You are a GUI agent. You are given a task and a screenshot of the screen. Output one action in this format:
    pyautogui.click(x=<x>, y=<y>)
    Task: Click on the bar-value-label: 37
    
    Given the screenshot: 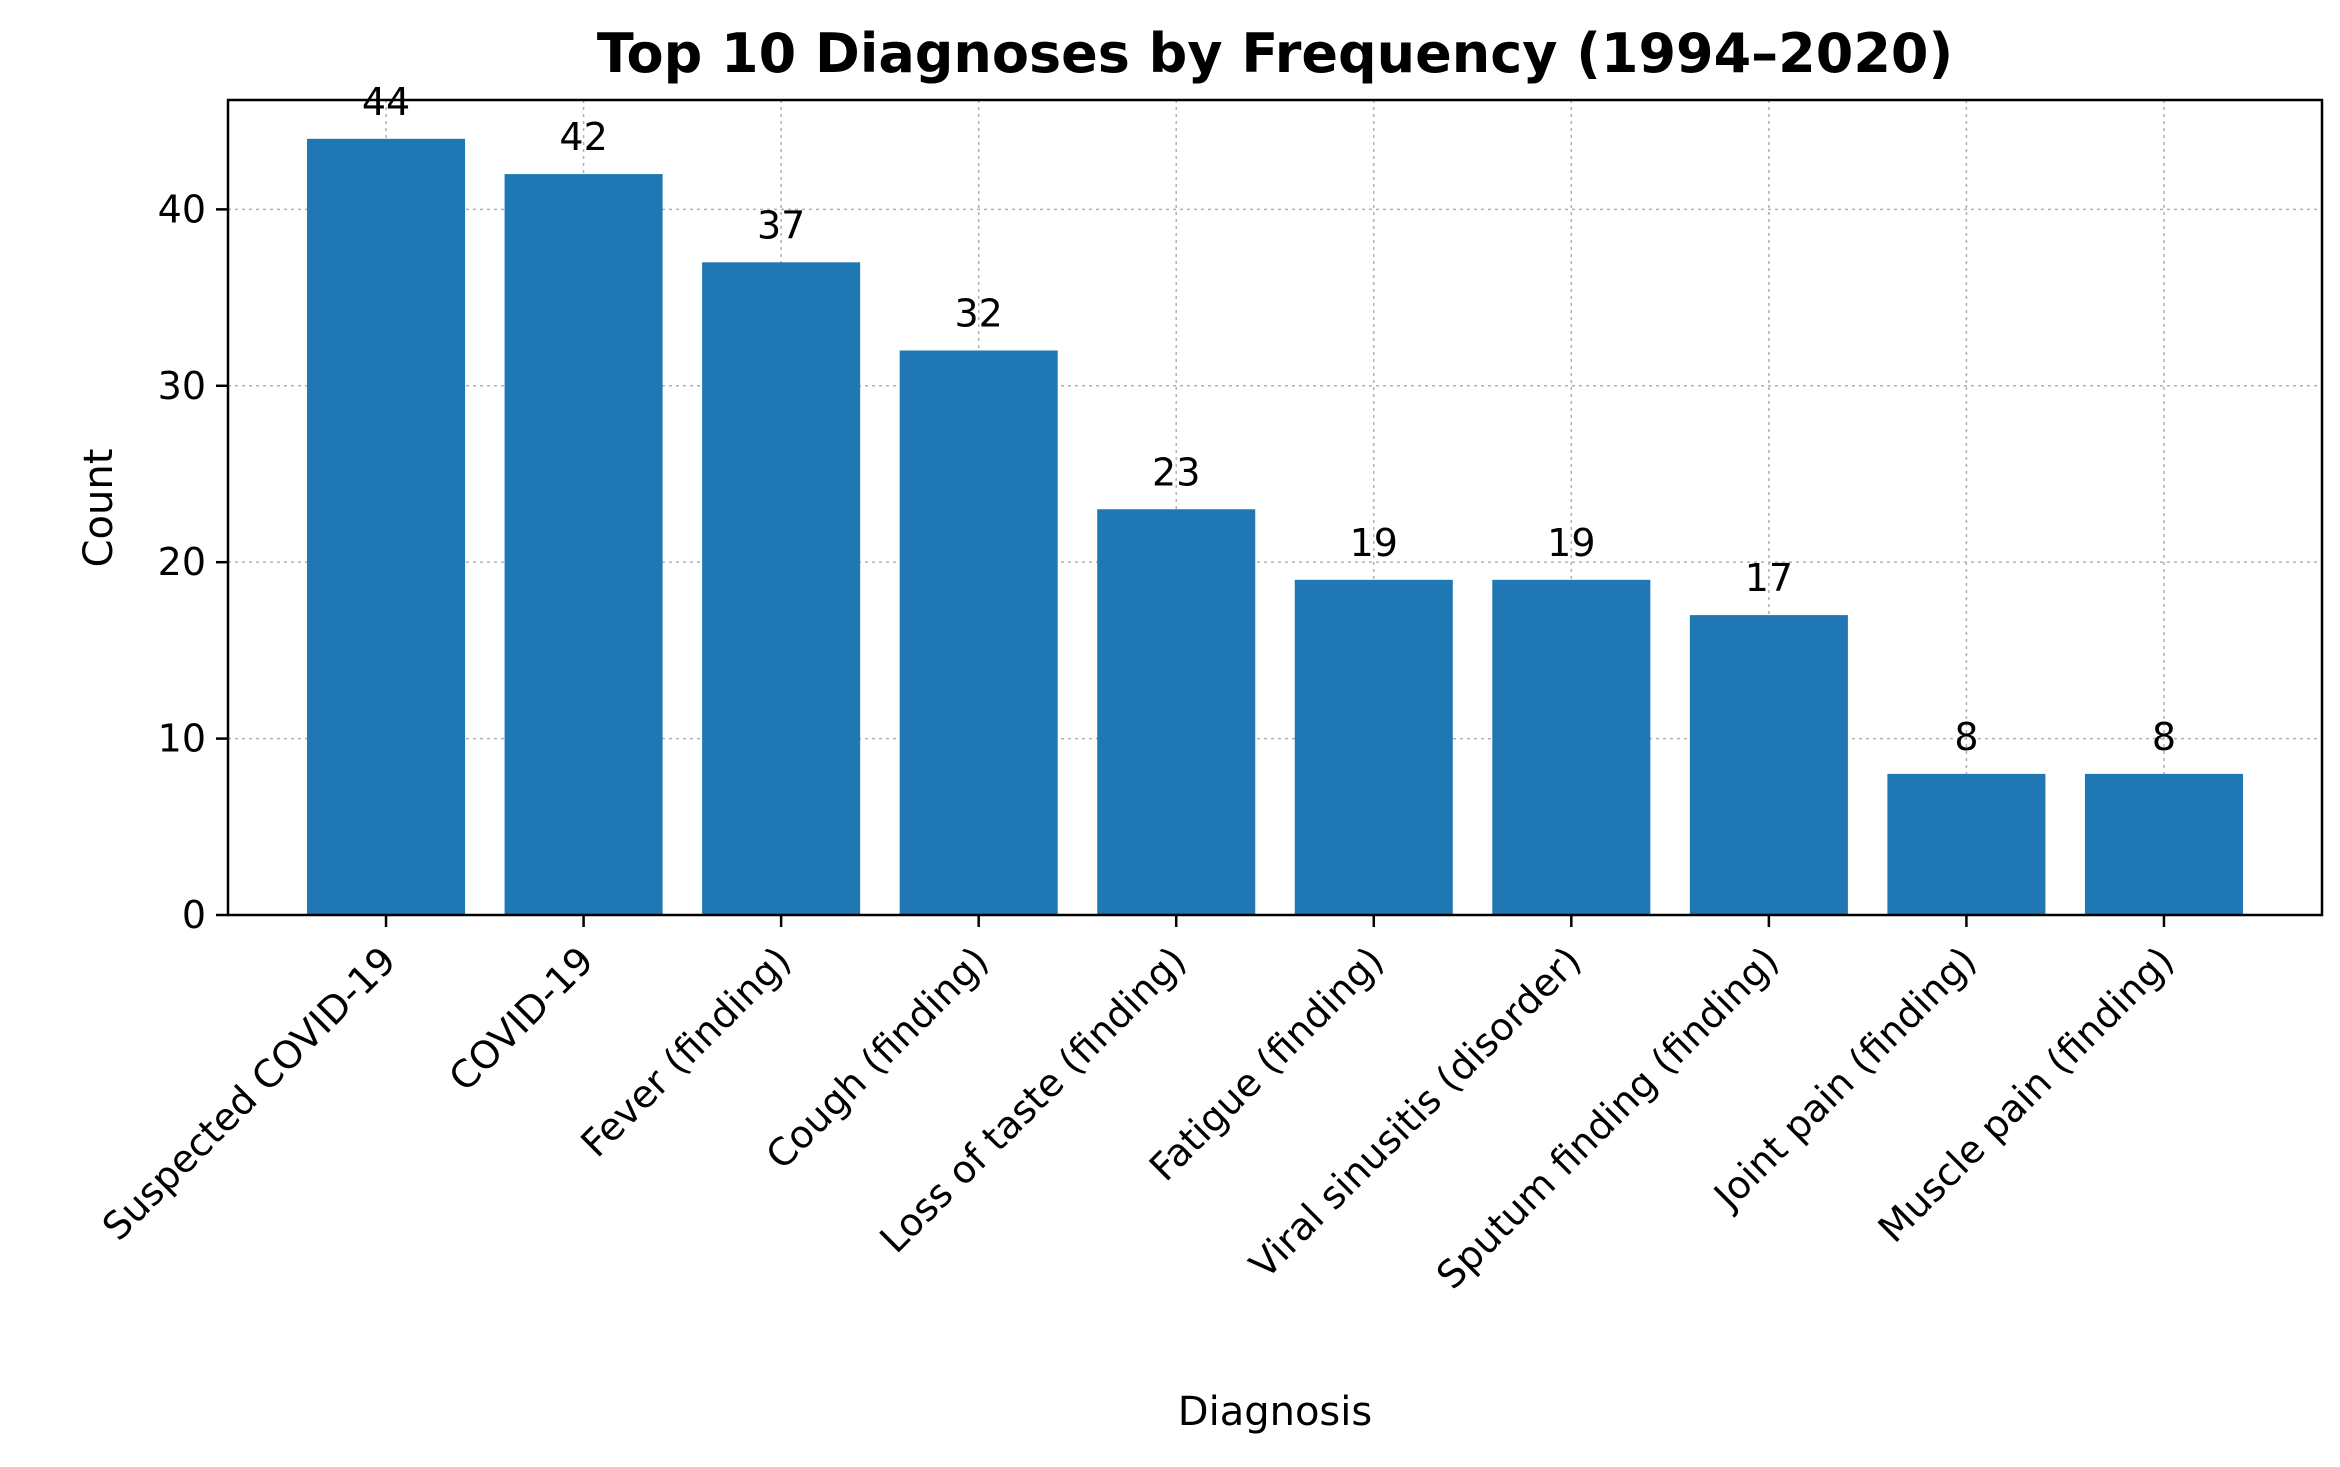 What is the action you would take?
    pyautogui.click(x=781, y=225)
    